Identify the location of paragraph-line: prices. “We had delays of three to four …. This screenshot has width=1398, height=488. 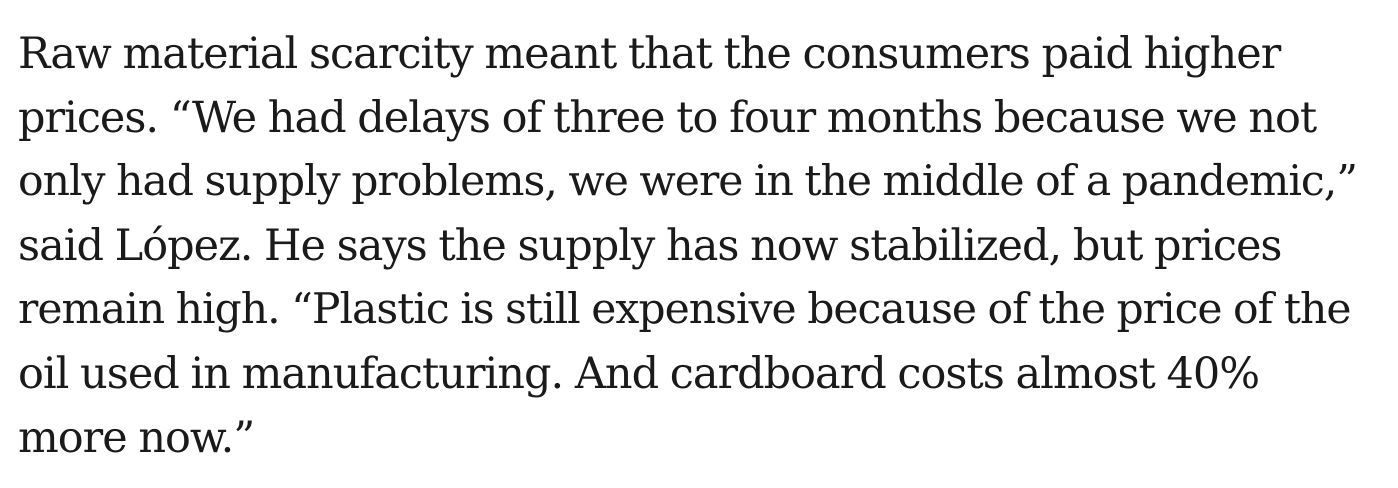
(667, 118).